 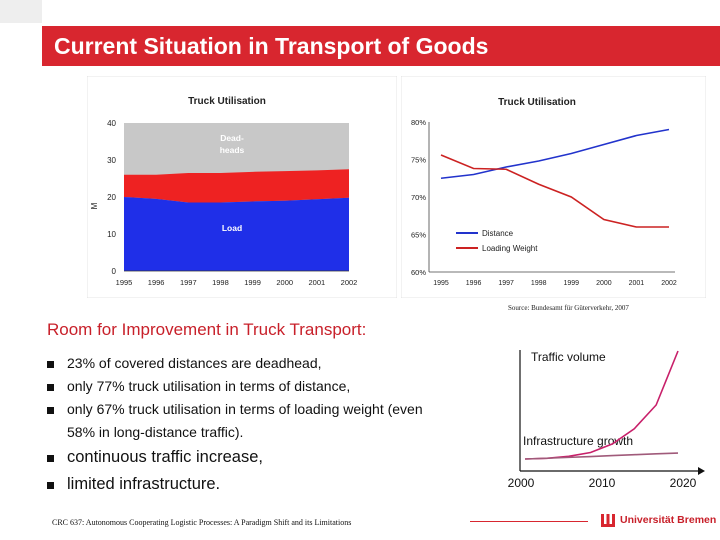 I want to click on y-tick-label: 10, so click(x=111, y=234).